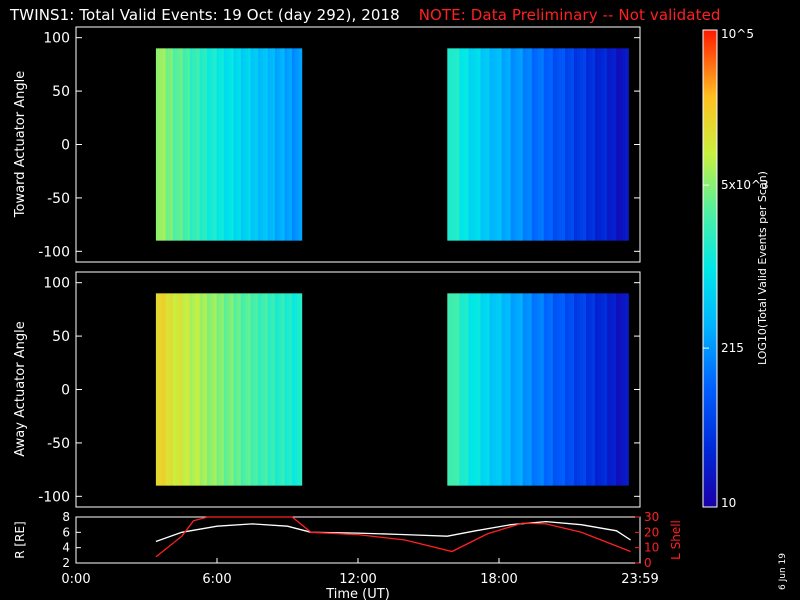  What do you see at coordinates (737, 34) in the screenshot?
I see `colorbar-tick-label: 10^5` at bounding box center [737, 34].